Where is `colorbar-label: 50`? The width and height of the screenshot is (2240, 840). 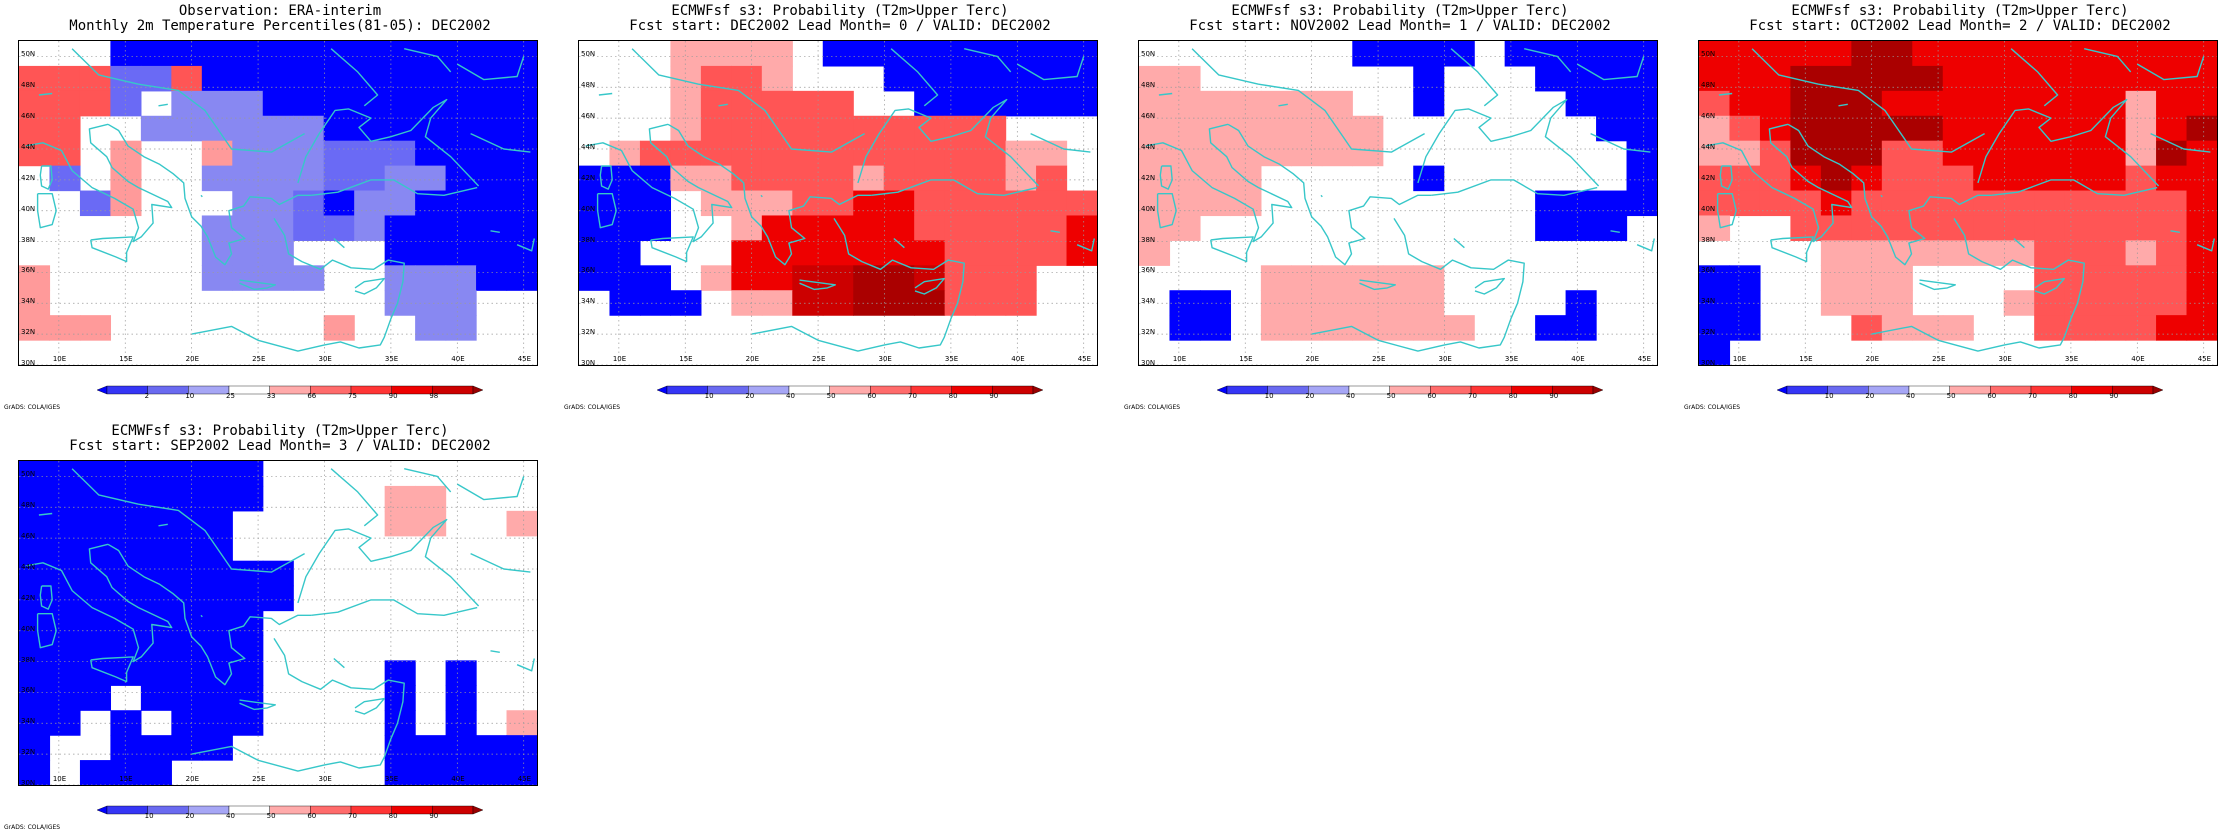
colorbar-label: 50 is located at coordinates (831, 396).